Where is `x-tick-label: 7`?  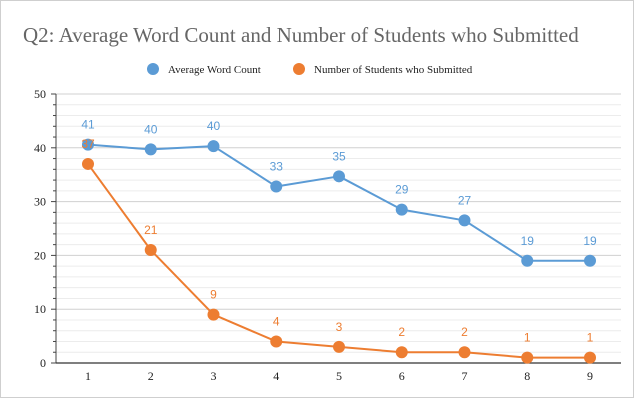 x-tick-label: 7 is located at coordinates (465, 376).